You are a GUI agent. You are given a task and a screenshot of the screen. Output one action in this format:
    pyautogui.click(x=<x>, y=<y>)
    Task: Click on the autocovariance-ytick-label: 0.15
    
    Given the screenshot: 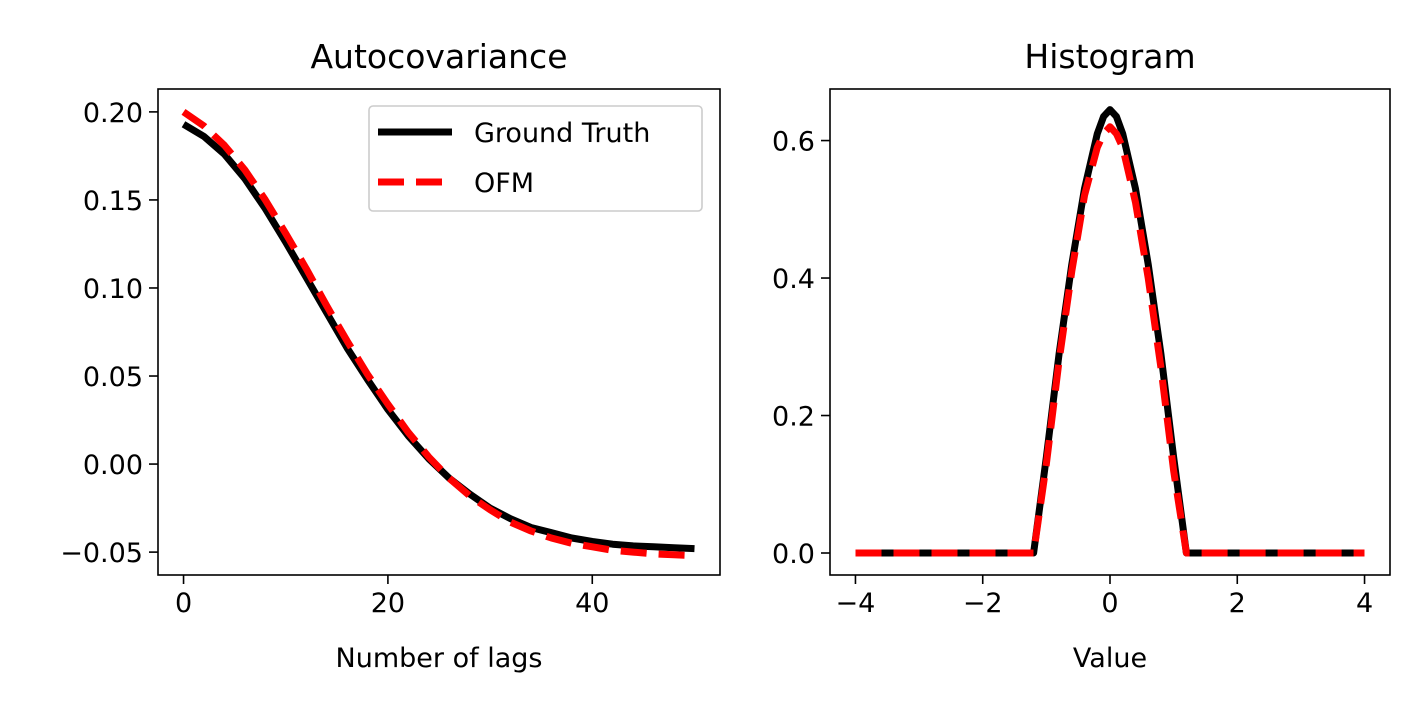 What is the action you would take?
    pyautogui.click(x=113, y=201)
    